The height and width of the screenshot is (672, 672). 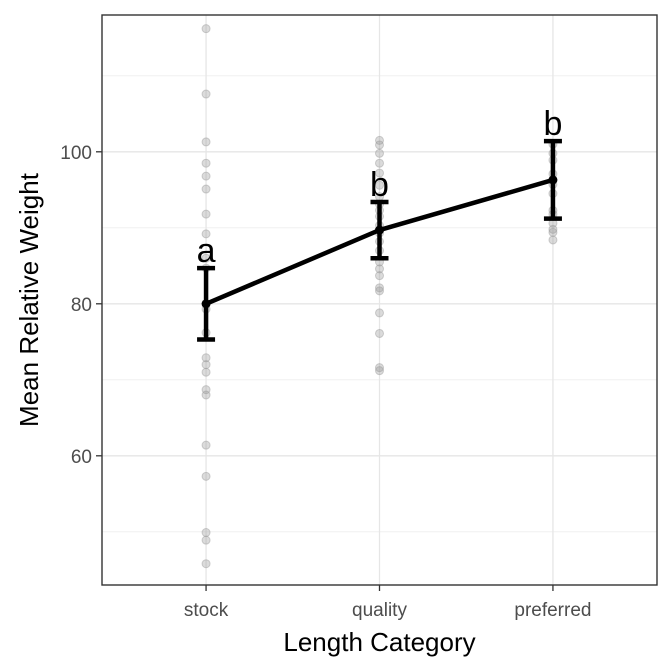 What do you see at coordinates (81, 457) in the screenshot?
I see `y-tick-label: 60` at bounding box center [81, 457].